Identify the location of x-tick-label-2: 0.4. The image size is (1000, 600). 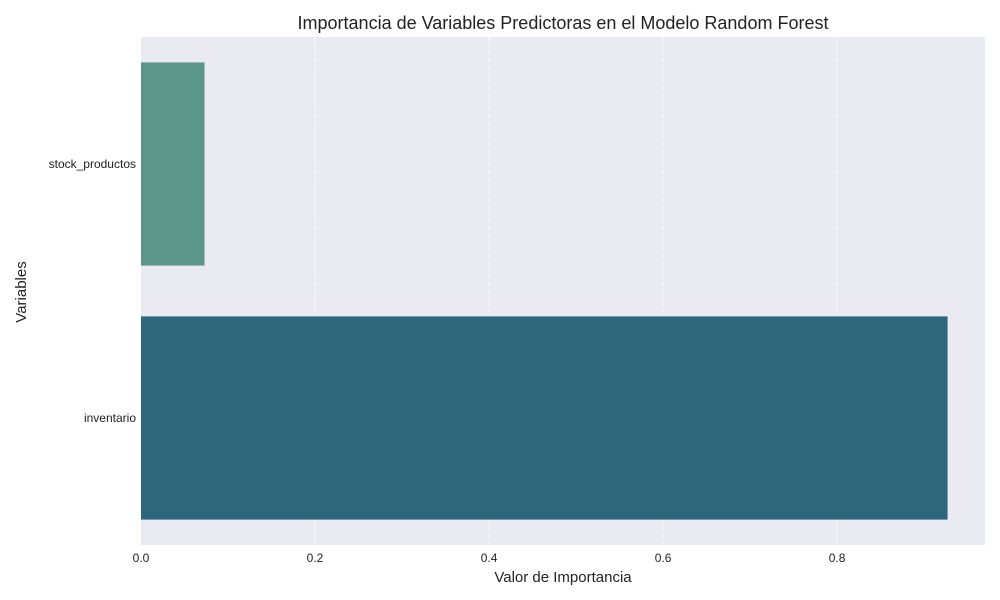
(489, 558).